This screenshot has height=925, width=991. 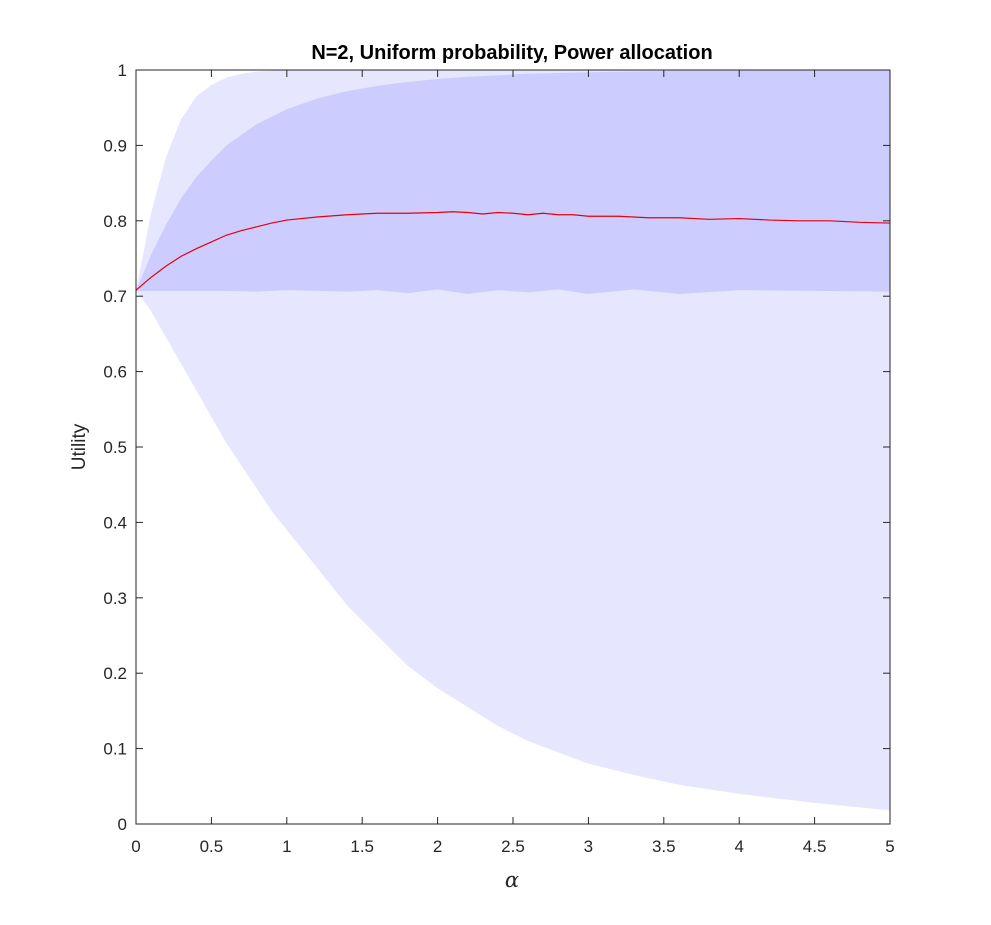 I want to click on x-tick-label: 2, so click(x=437, y=846).